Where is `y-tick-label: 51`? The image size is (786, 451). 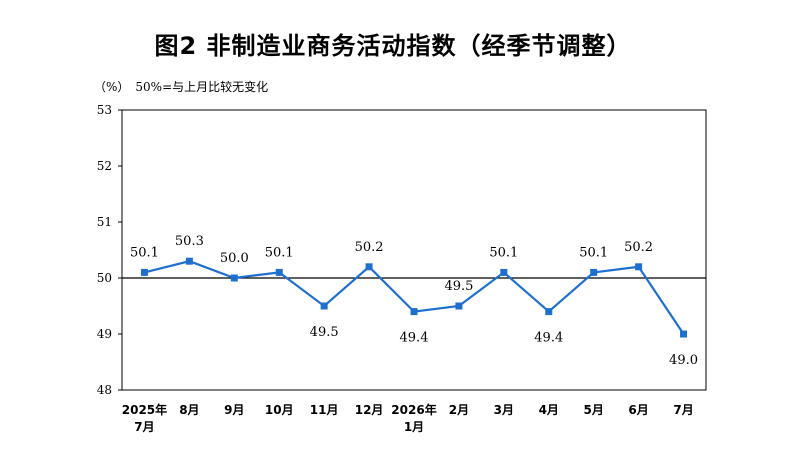
y-tick-label: 51 is located at coordinates (104, 222).